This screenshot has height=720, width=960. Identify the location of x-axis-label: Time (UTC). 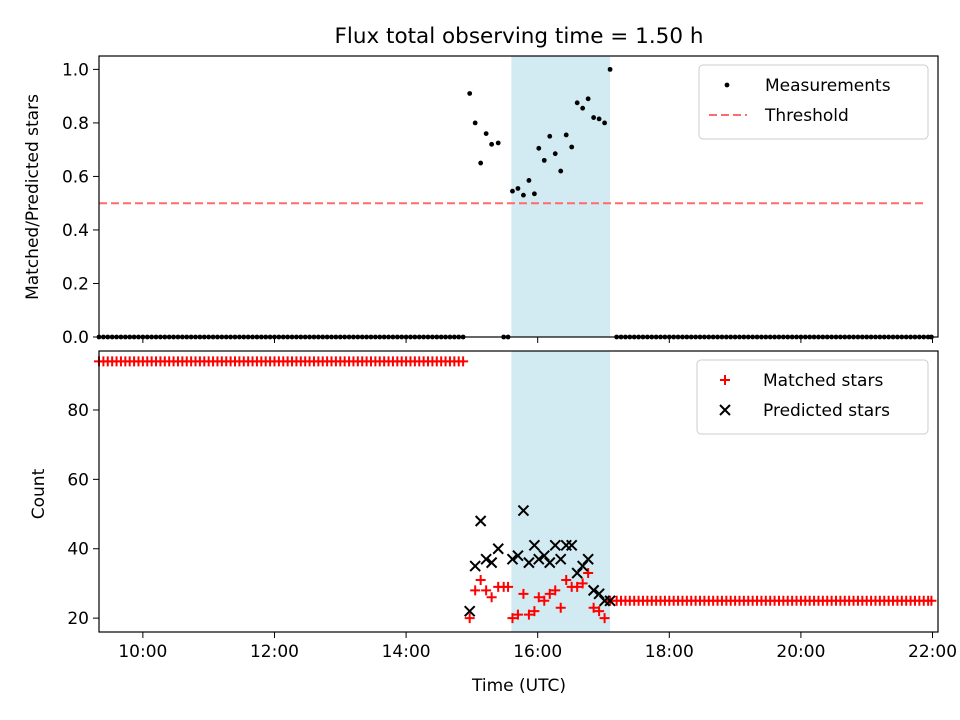
(518, 686).